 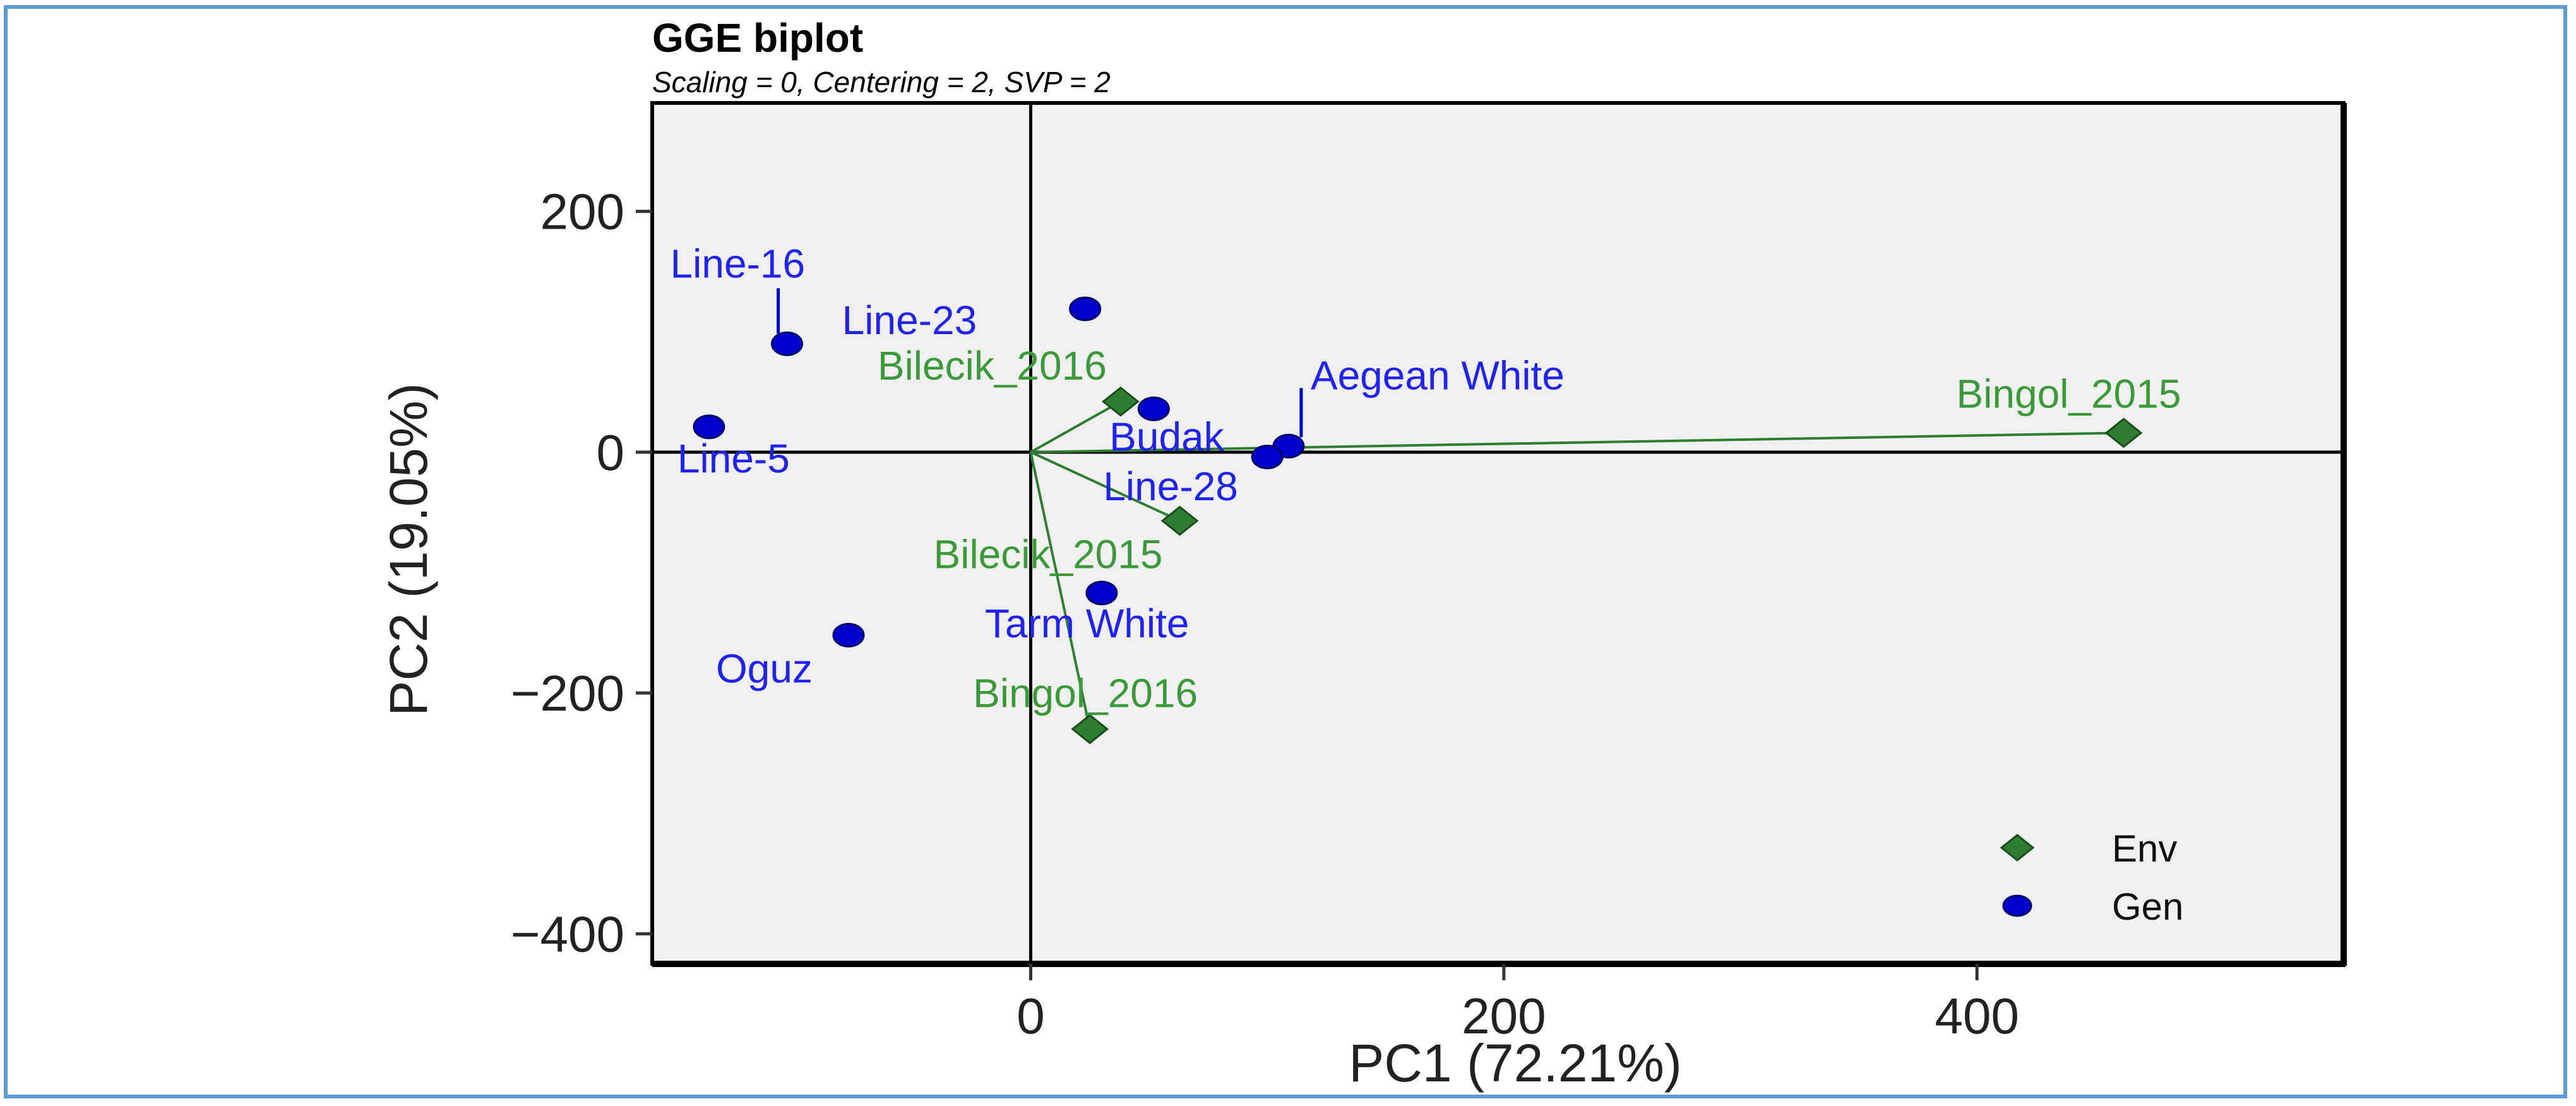 I want to click on chart-title: GGE biplot, so click(x=757, y=38).